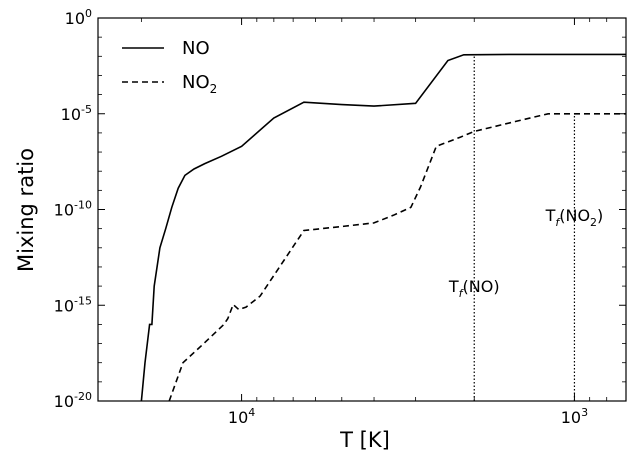  Describe the element at coordinates (574, 217) in the screenshot. I see `freeze-out-label-1: Tf(NO2)` at that location.